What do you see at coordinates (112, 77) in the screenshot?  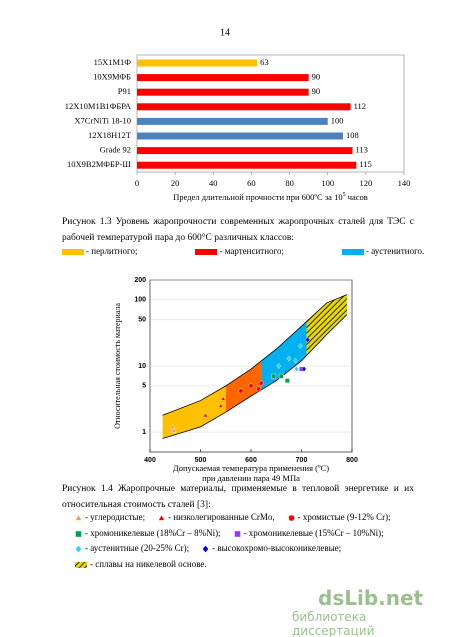 I see `y-tick-label: 10Х9МФБ` at bounding box center [112, 77].